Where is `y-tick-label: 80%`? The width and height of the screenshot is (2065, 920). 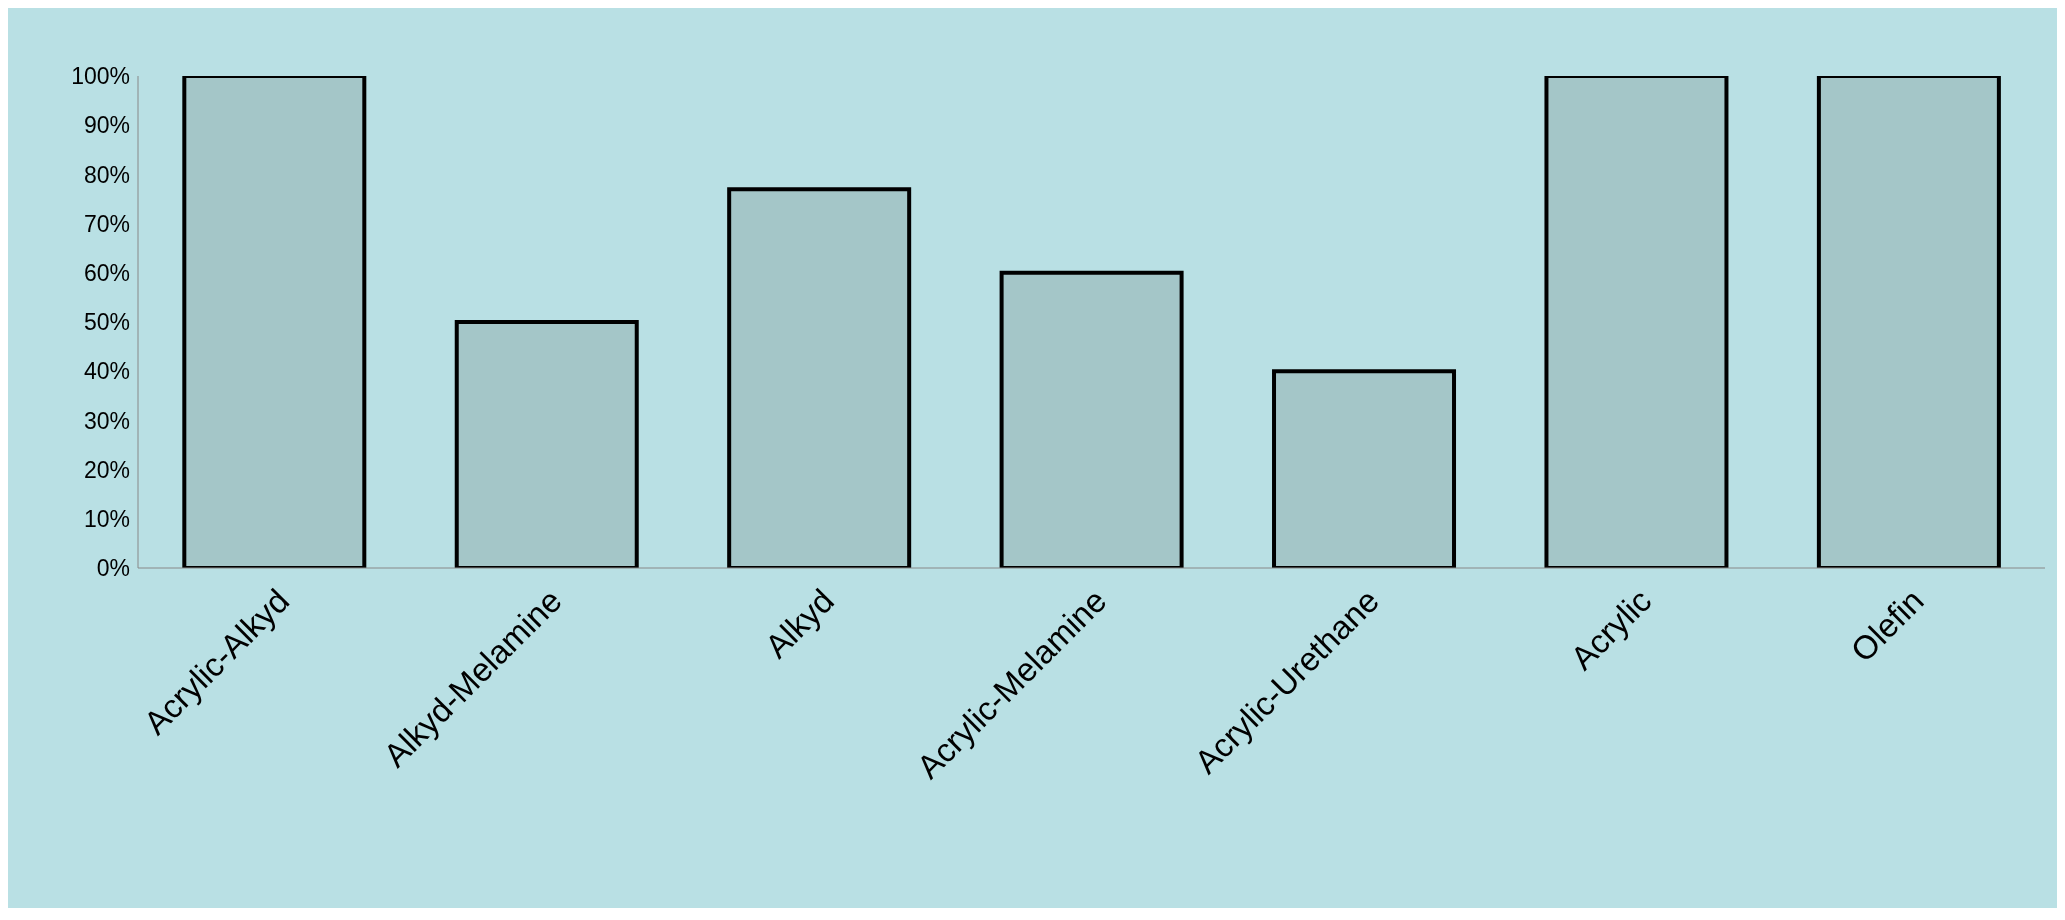
y-tick-label: 80% is located at coordinates (106, 174).